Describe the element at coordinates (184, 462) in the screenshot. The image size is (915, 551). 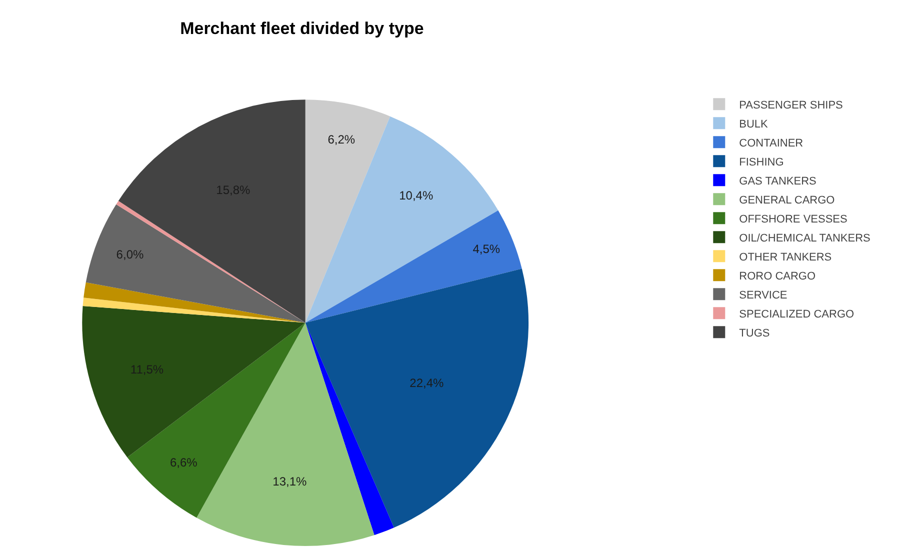
I see `data-label: 6,6%` at that location.